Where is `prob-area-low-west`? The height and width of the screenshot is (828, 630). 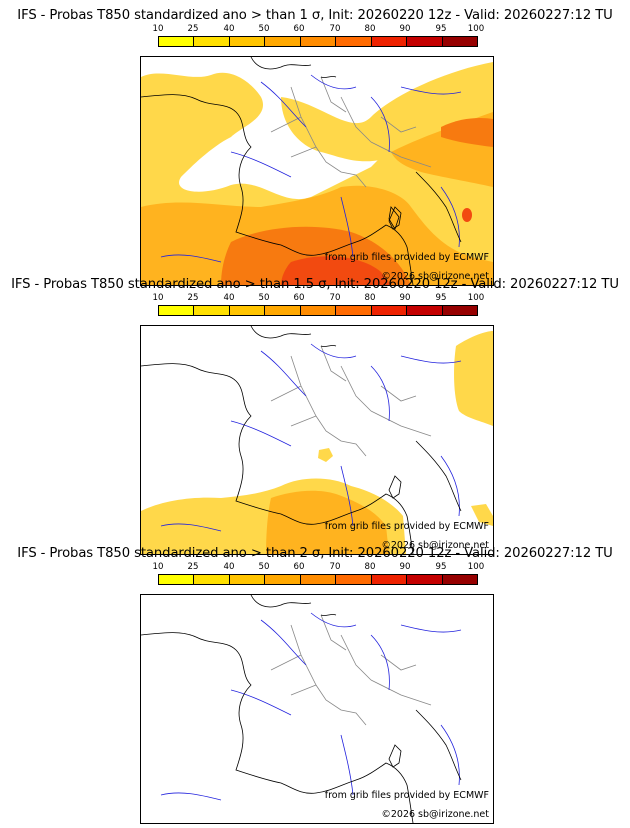 prob-area-low-west is located at coordinates (171, 149).